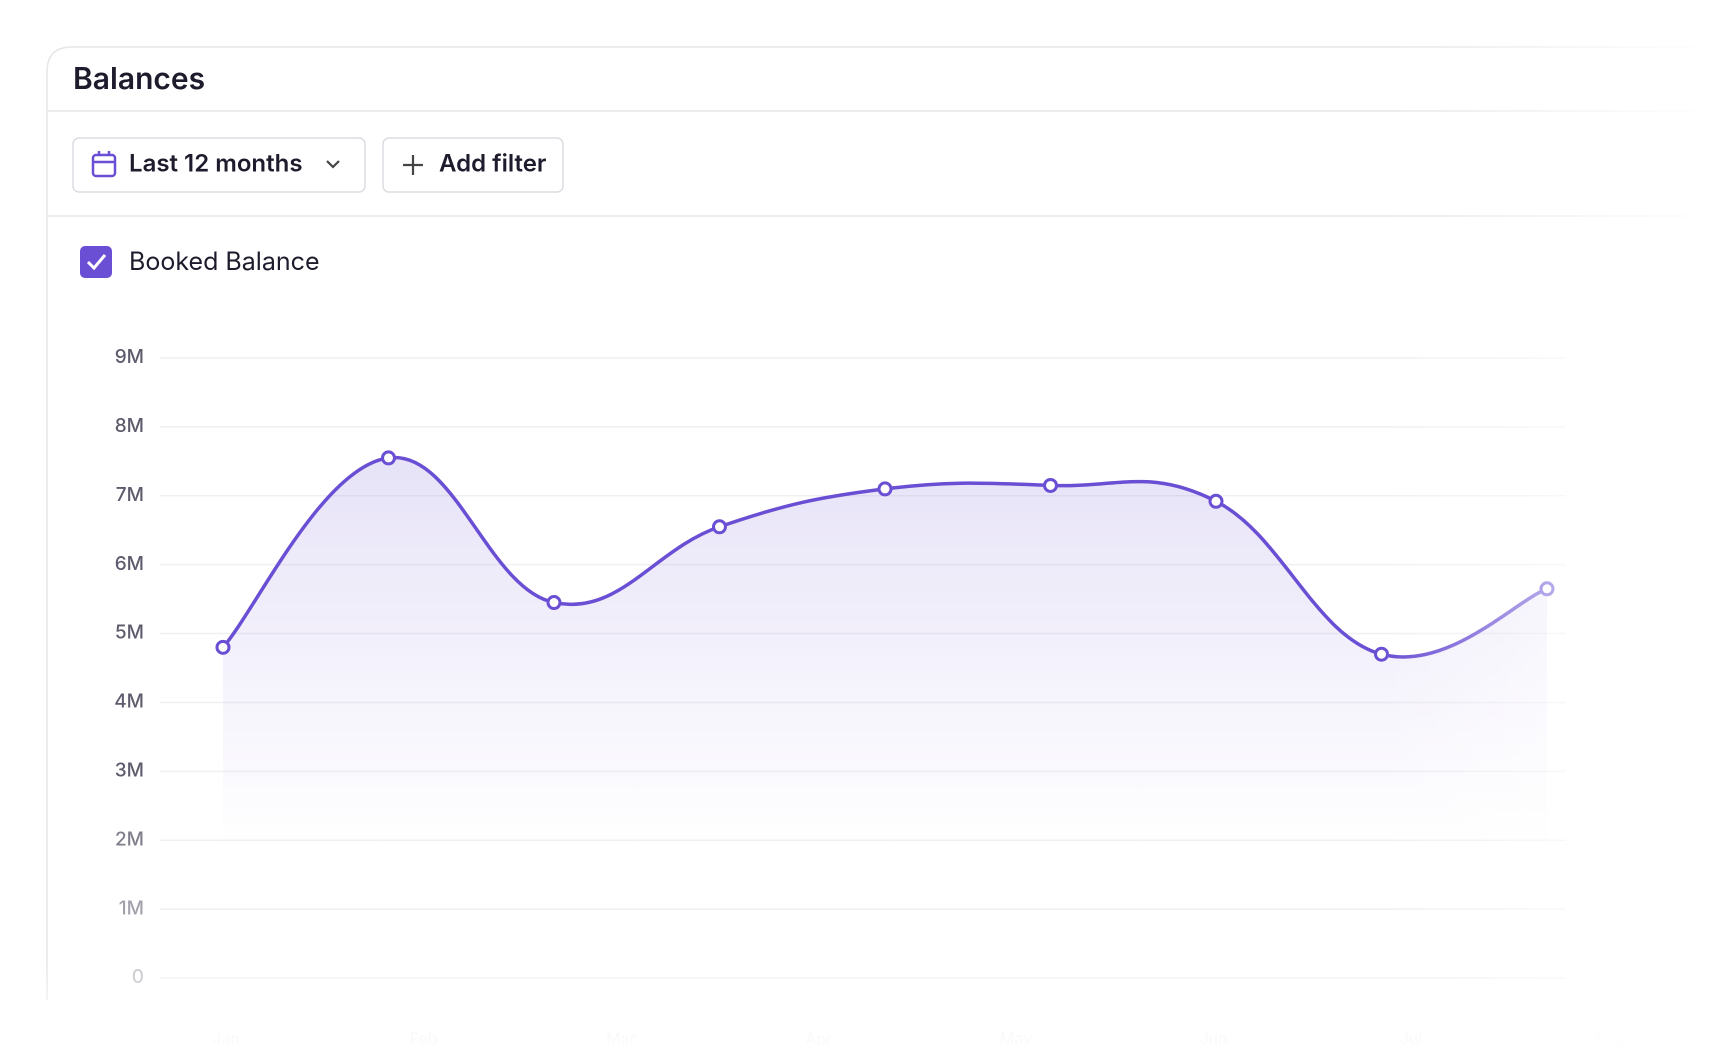 This screenshot has width=1720, height=1062. I want to click on y-tick-label: 2M, so click(129, 838).